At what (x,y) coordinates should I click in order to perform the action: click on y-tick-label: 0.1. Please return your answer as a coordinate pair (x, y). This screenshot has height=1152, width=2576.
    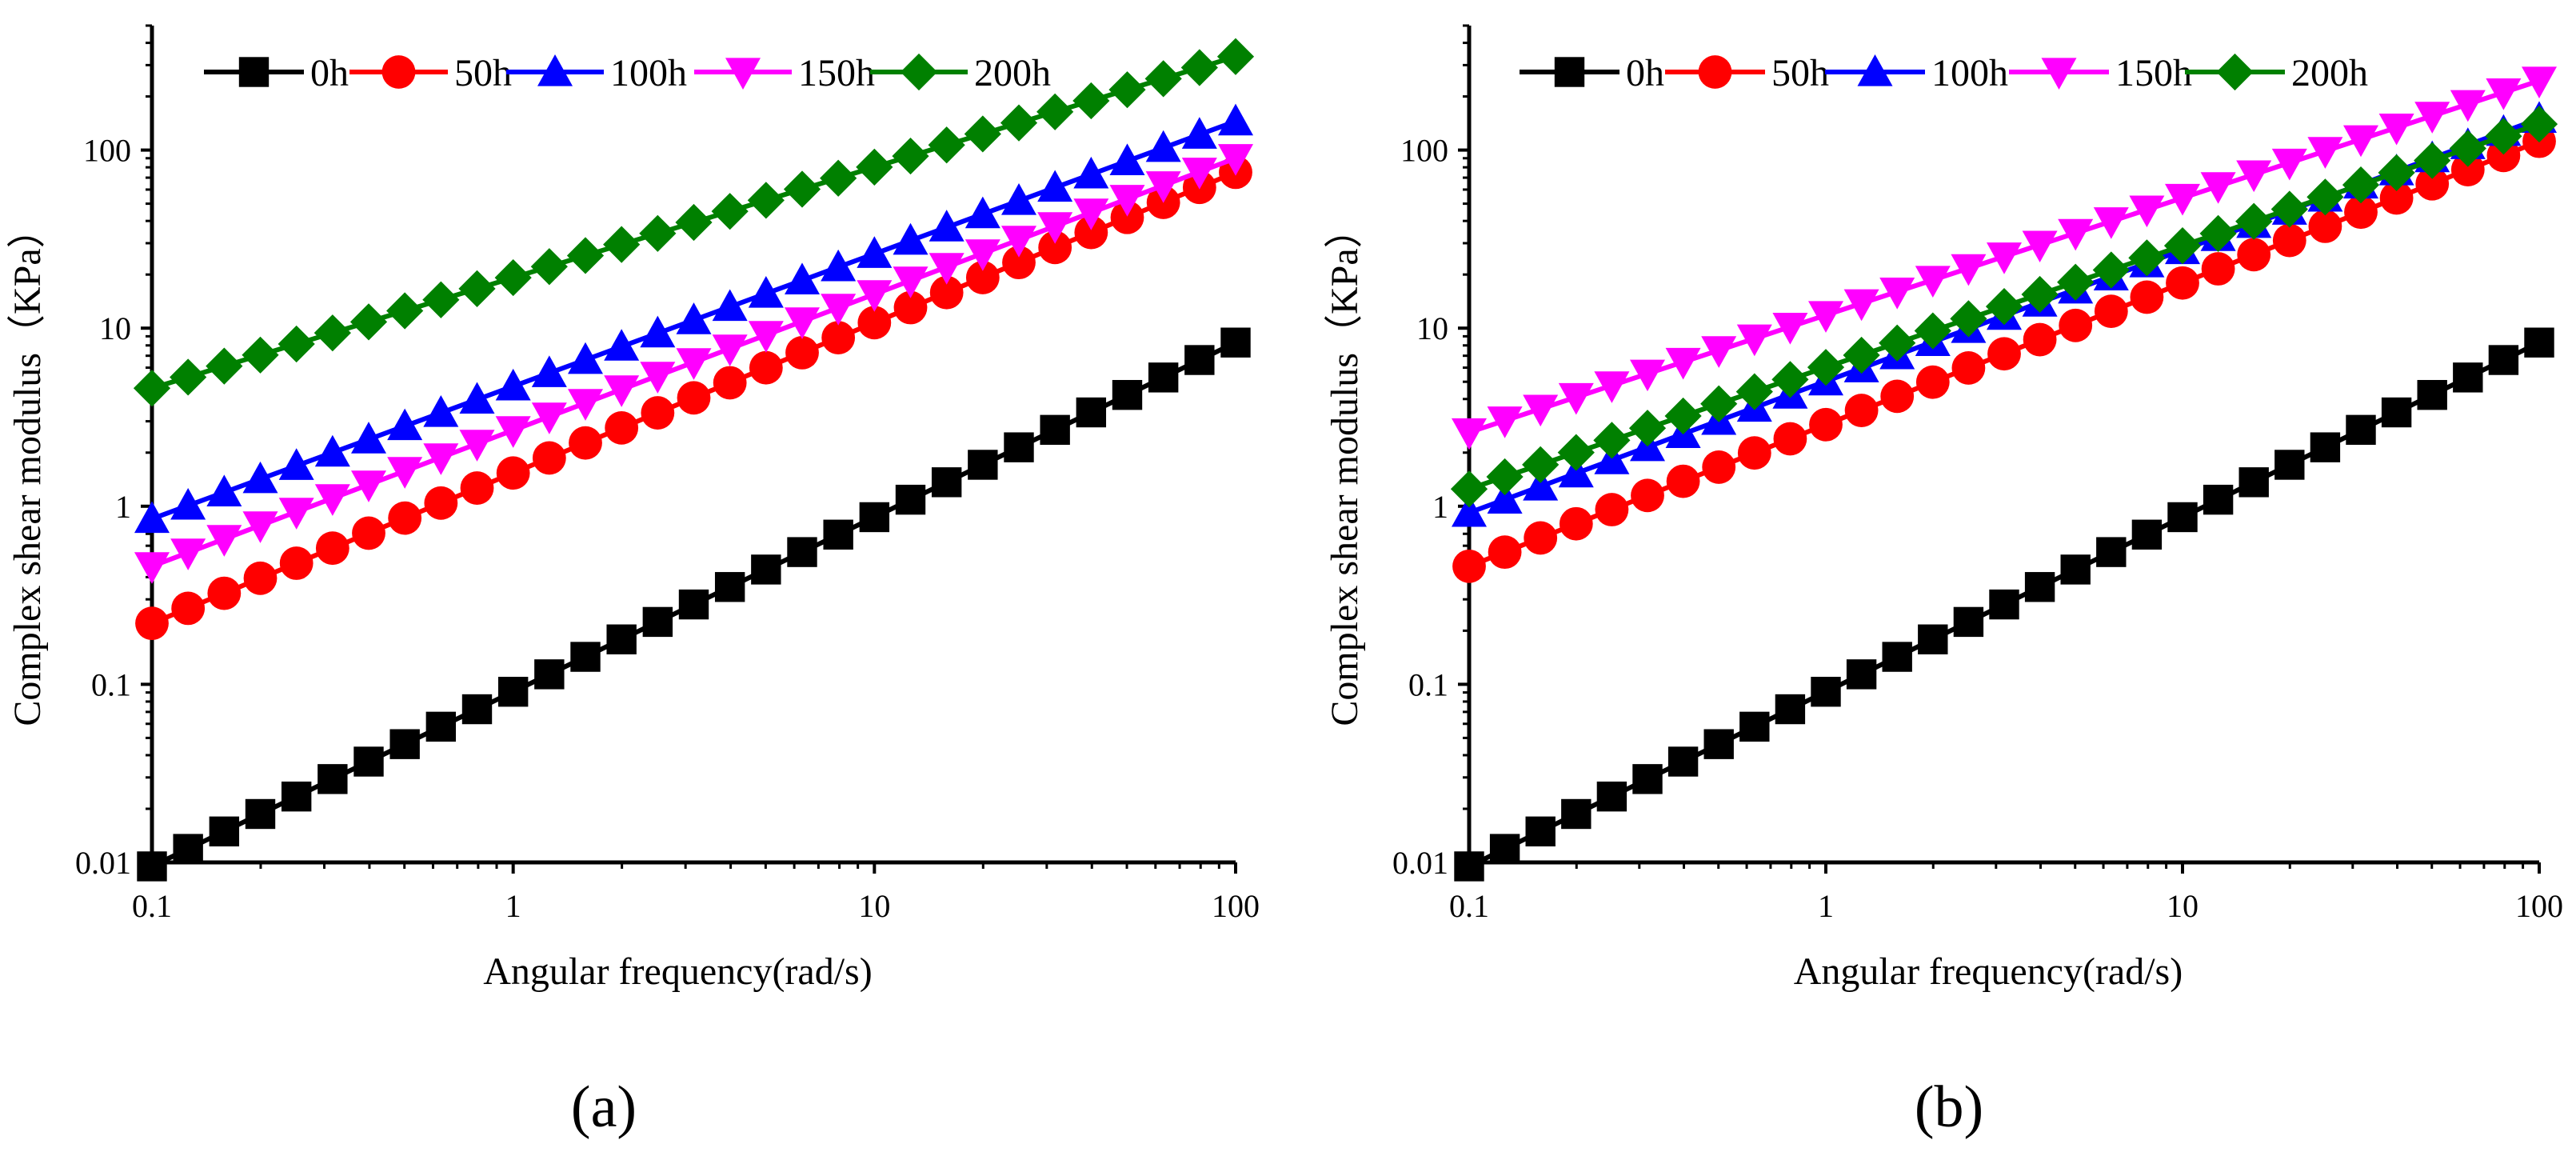
    Looking at the image, I should click on (1428, 684).